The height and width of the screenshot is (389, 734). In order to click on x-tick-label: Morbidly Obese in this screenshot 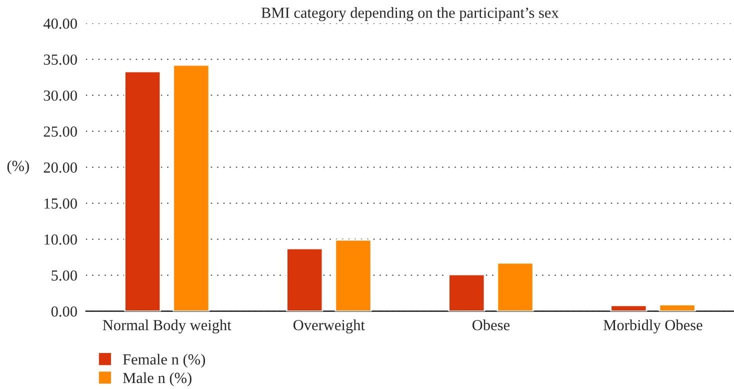, I will do `click(653, 327)`.